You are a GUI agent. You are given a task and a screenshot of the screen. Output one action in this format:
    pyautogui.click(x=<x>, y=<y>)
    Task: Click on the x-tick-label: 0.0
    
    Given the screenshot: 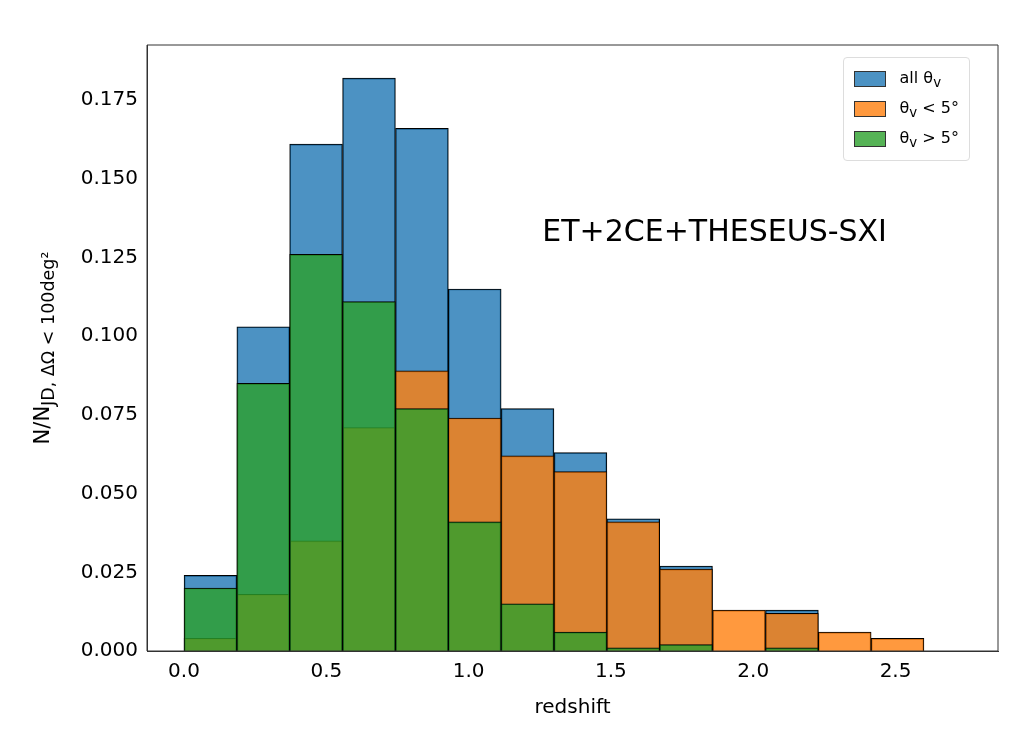 What is the action you would take?
    pyautogui.click(x=184, y=670)
    